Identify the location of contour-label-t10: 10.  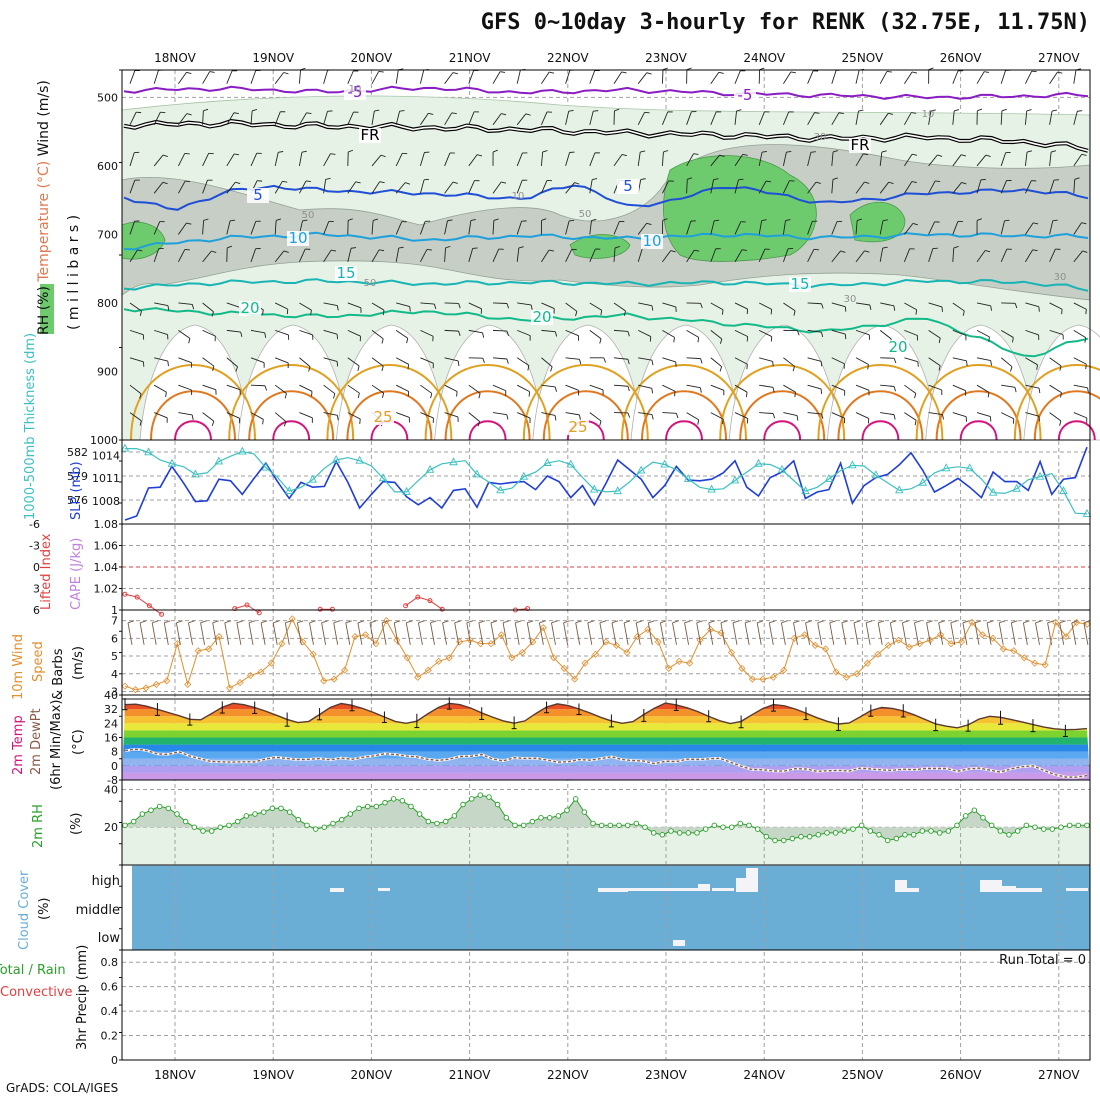
(297, 238).